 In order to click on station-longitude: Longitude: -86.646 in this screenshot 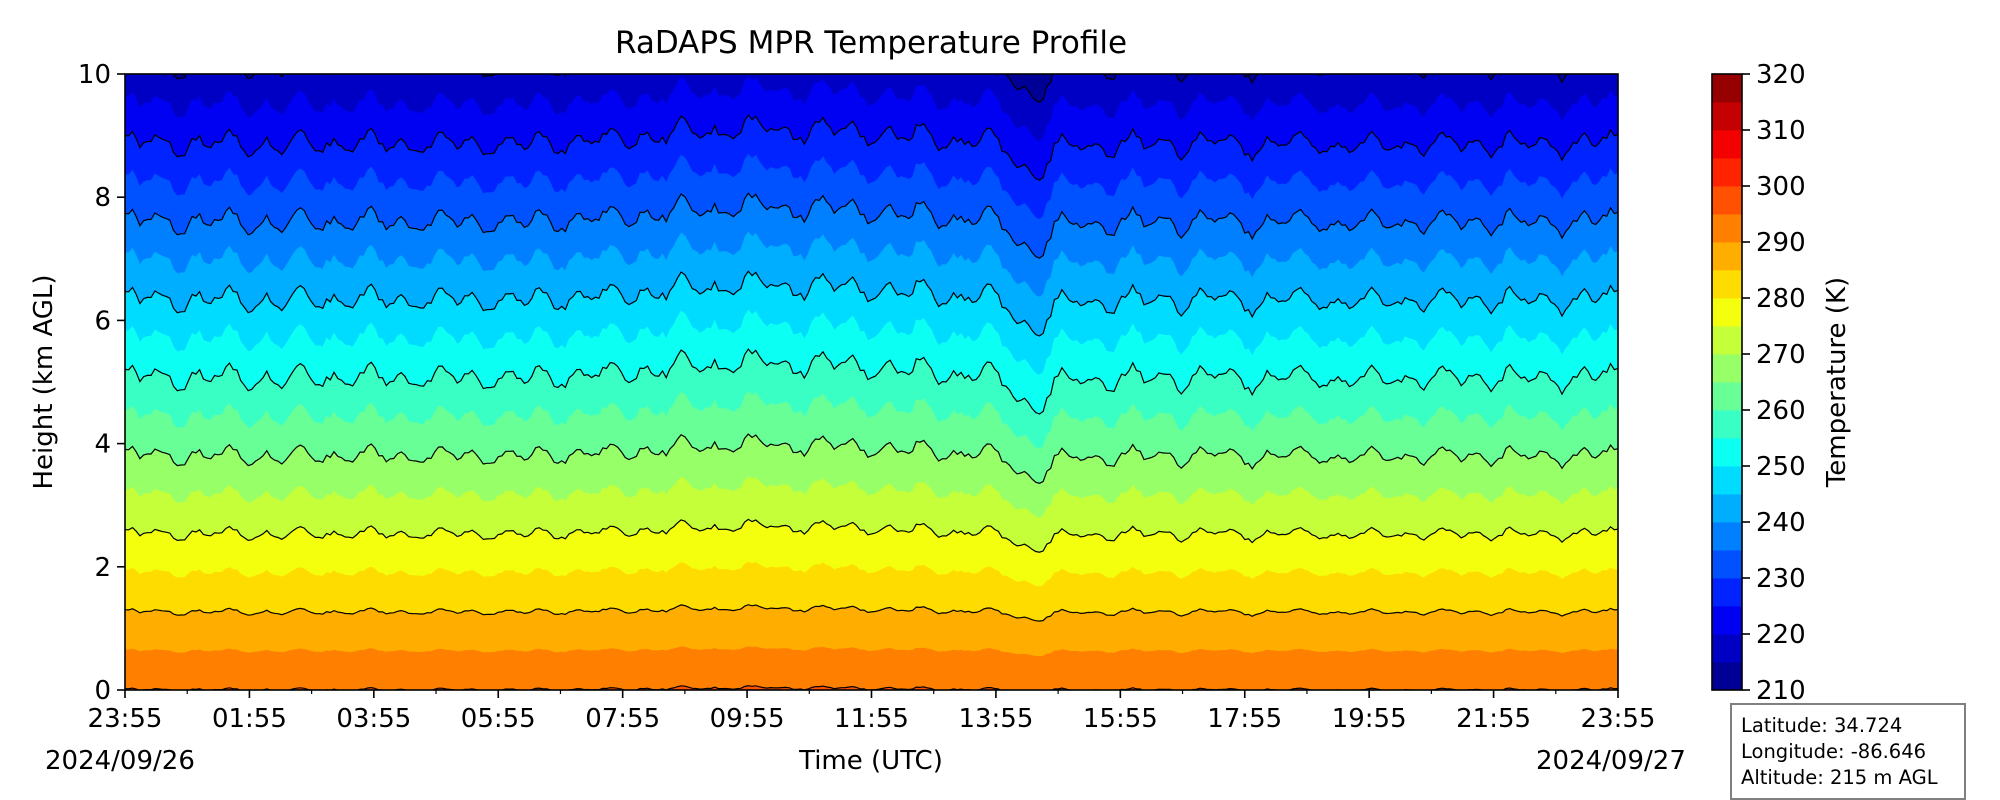, I will do `click(1834, 751)`.